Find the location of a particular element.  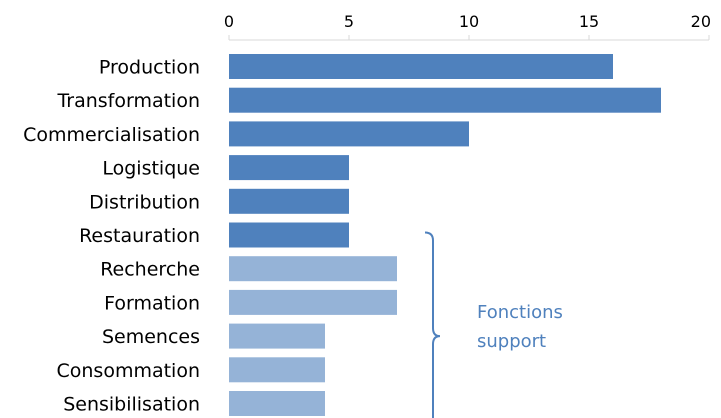

category-label-commercialisation: Commercialisation is located at coordinates (111, 135).